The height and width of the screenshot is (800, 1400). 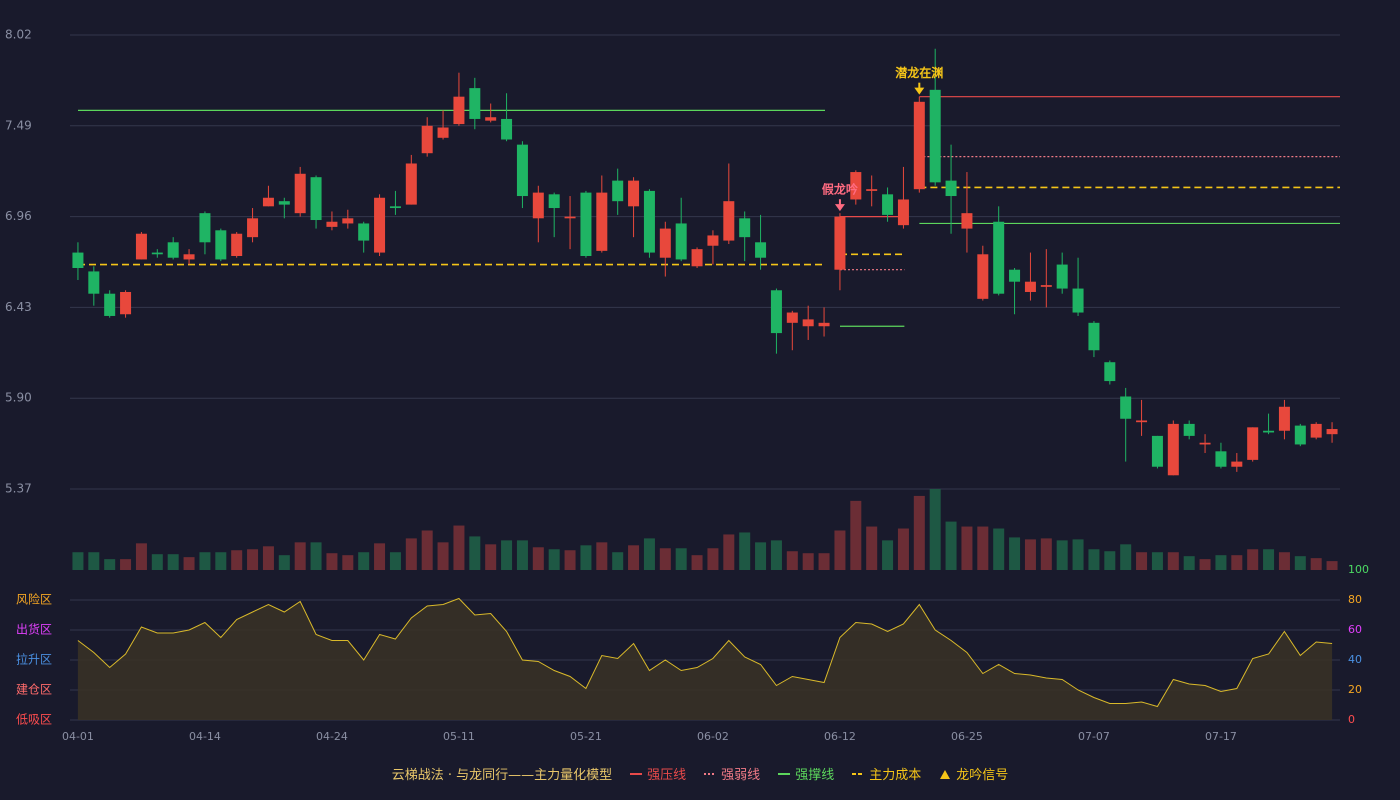 I want to click on signal-label: 假龙吟, so click(x=840, y=189).